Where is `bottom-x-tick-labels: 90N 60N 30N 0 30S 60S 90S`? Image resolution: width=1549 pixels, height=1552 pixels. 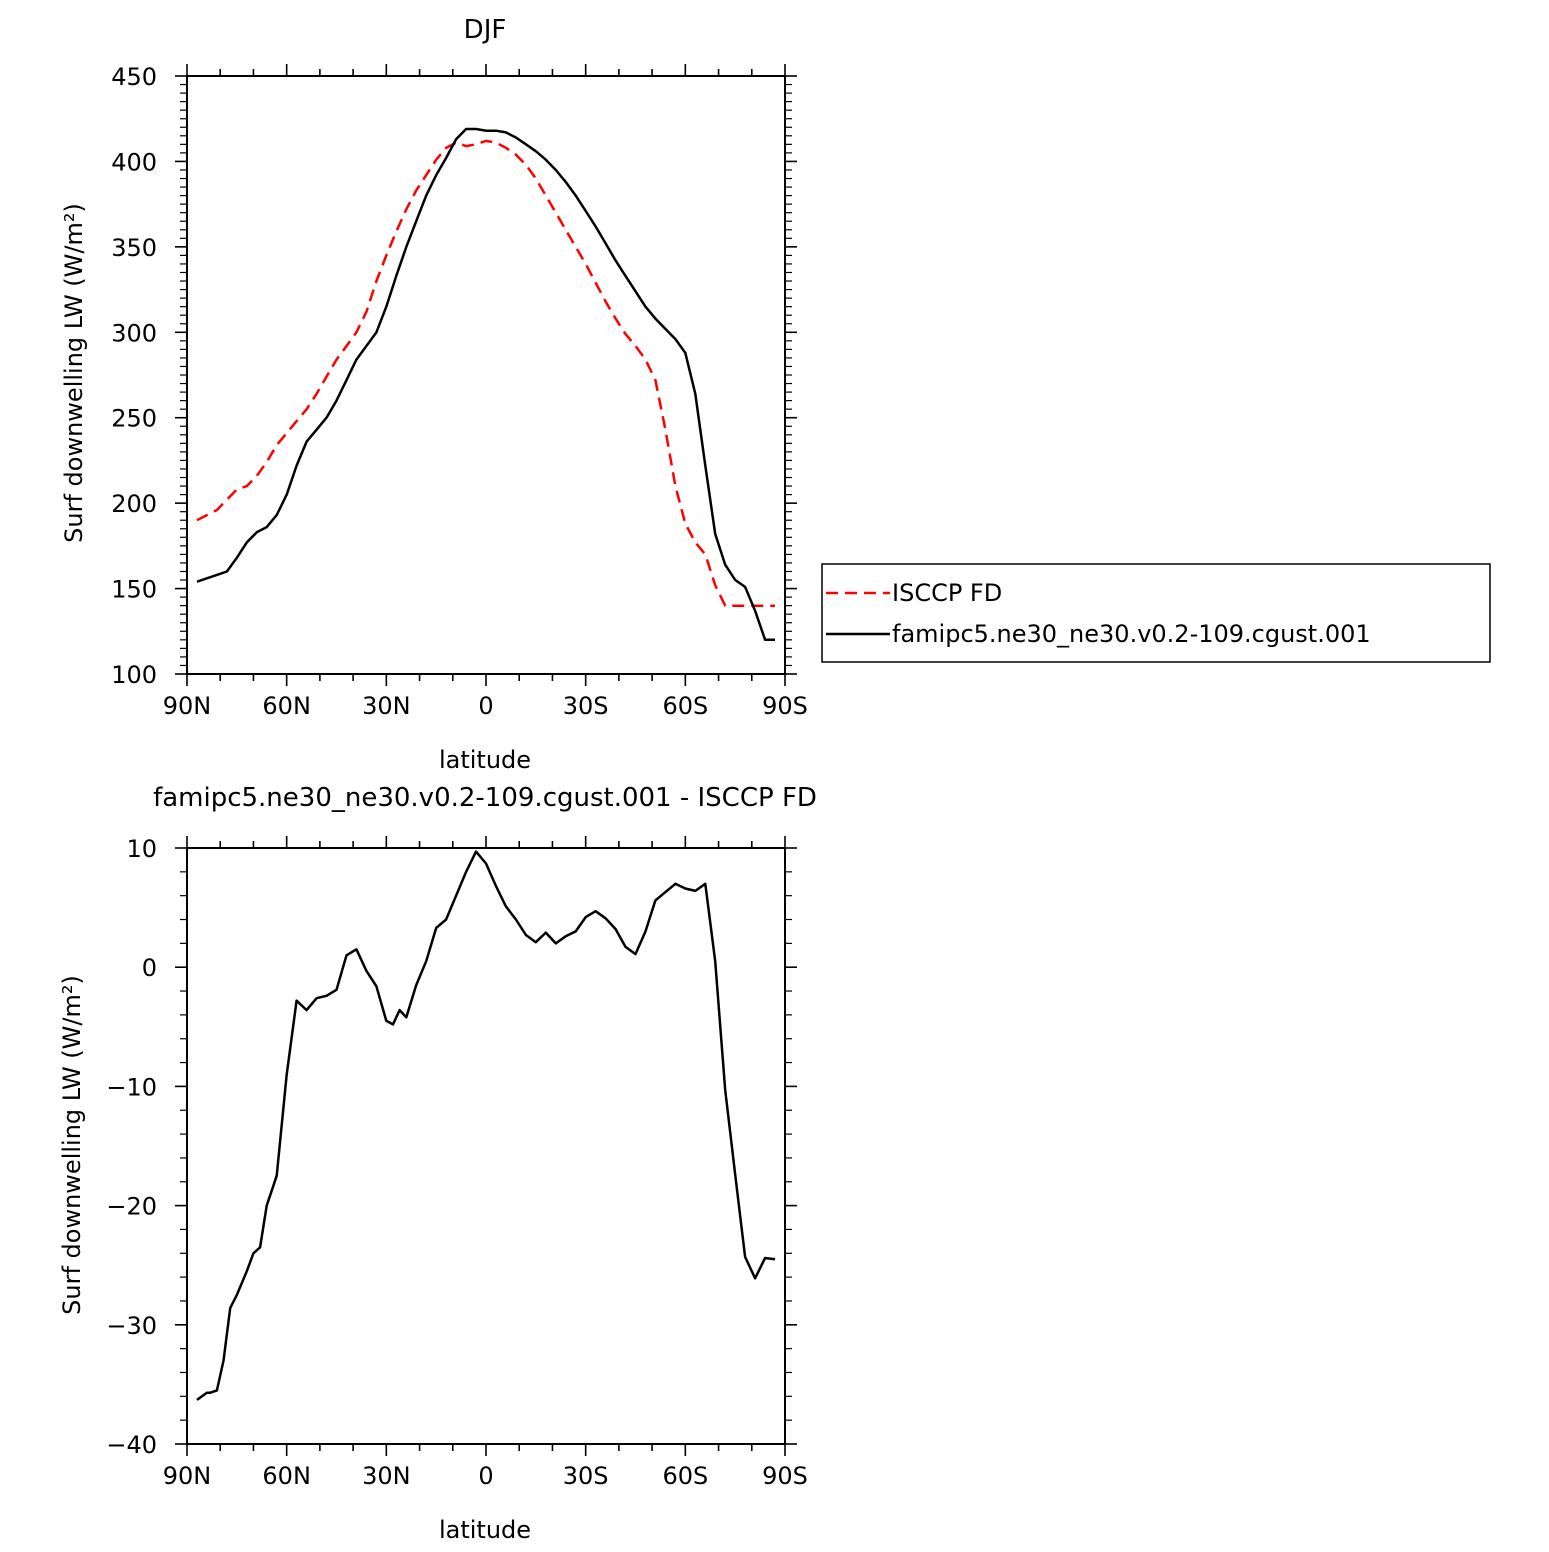
bottom-x-tick-labels: 90N 60N 30N 0 30S 60S 90S is located at coordinates (485, 1476).